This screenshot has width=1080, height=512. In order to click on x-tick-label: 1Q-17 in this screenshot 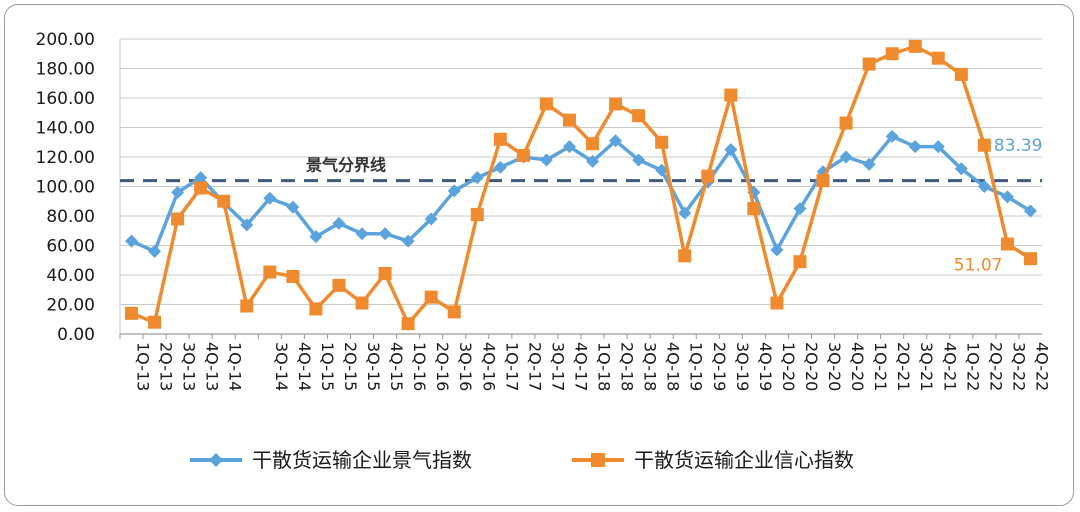, I will do `click(511, 366)`.